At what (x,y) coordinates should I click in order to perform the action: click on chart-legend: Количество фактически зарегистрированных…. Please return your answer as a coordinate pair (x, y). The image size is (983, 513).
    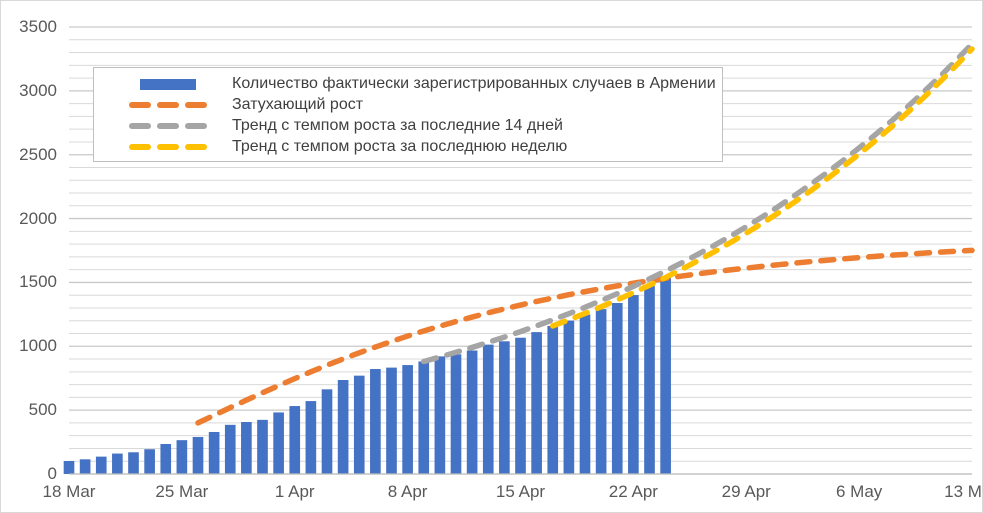
    Looking at the image, I should click on (408, 114).